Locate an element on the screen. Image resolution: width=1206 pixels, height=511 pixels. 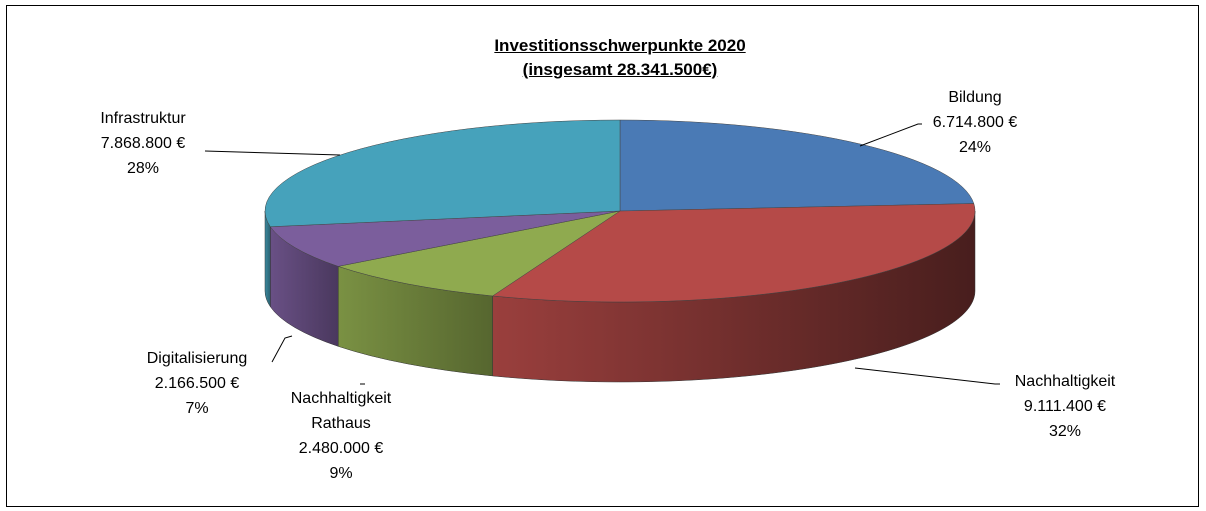
percent-label: 24% is located at coordinates (975, 147).